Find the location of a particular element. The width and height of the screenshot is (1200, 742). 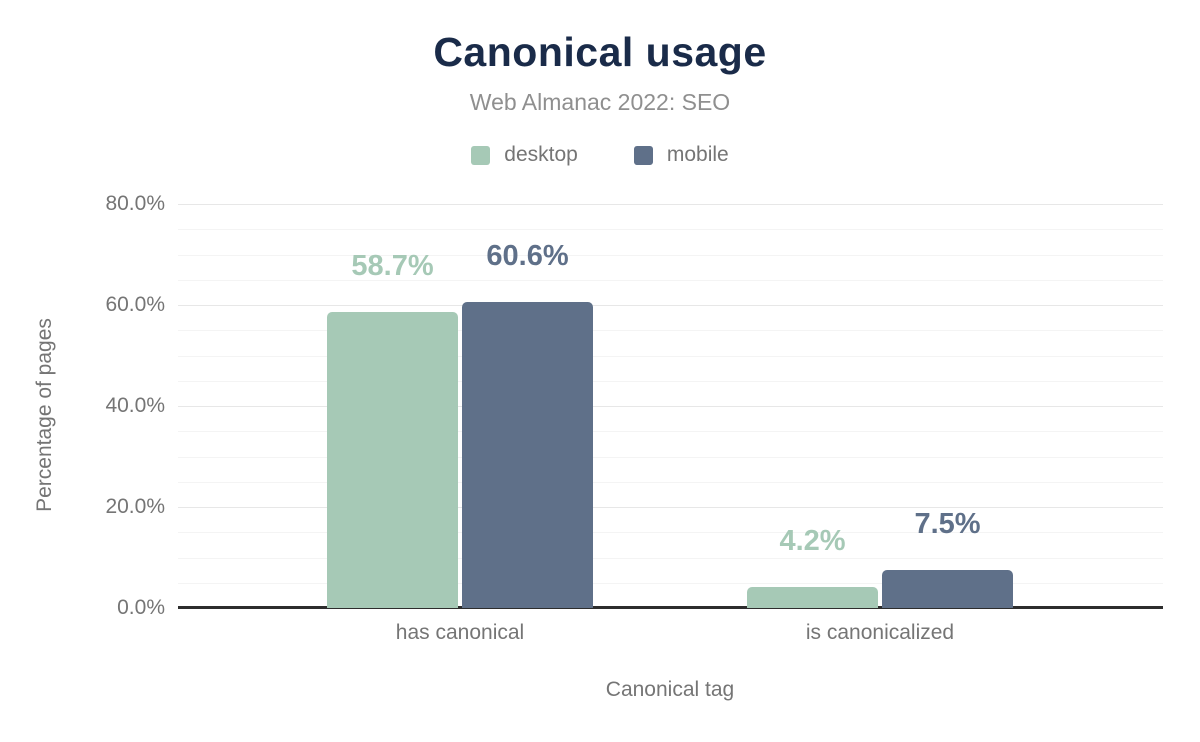

x-axis-title: Canonical tag is located at coordinates (670, 689).